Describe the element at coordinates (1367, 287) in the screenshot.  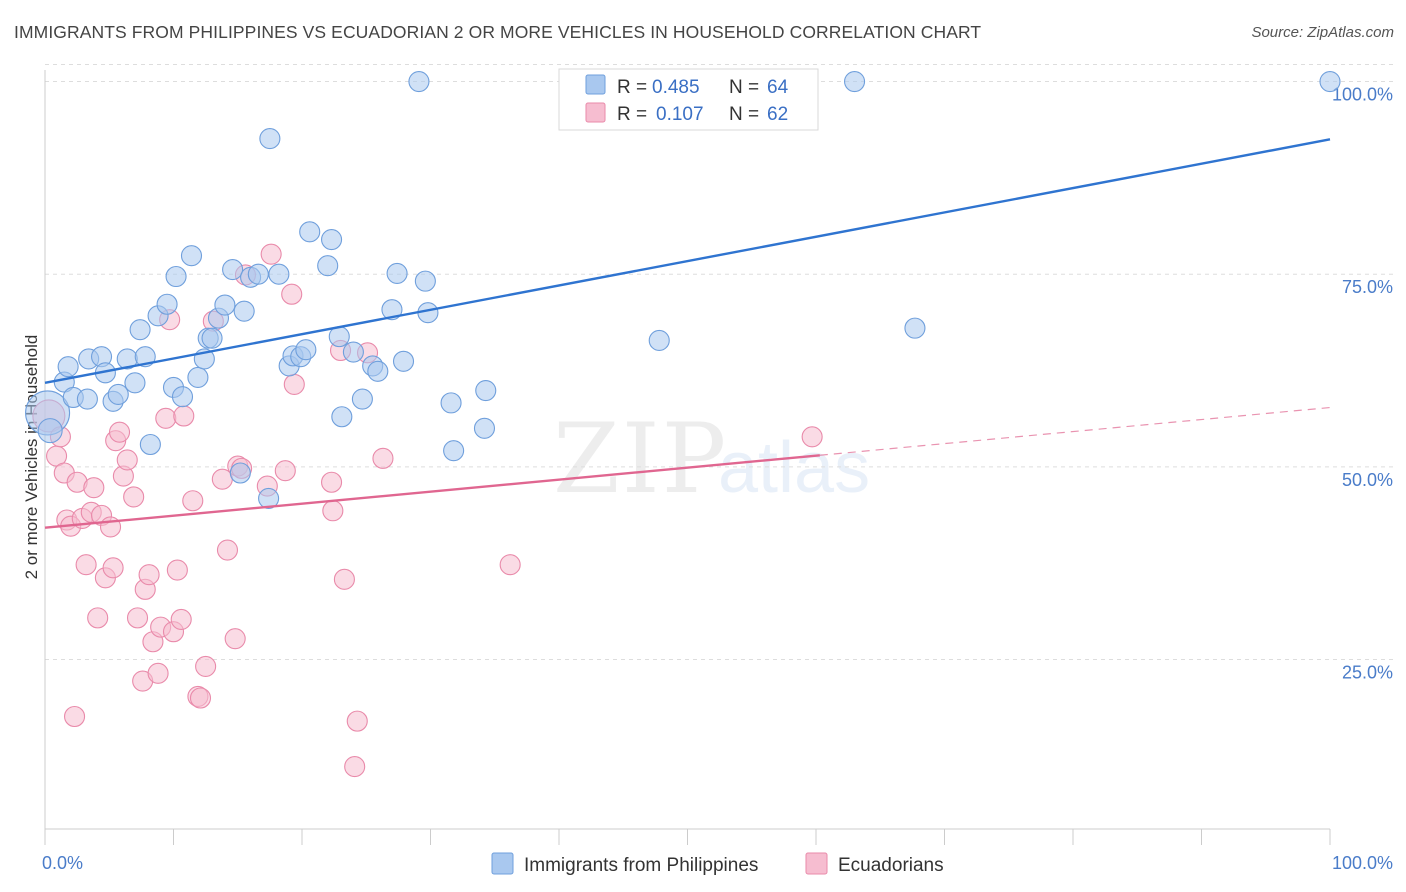
I see `y-tick-label-75: 75.0%` at that location.